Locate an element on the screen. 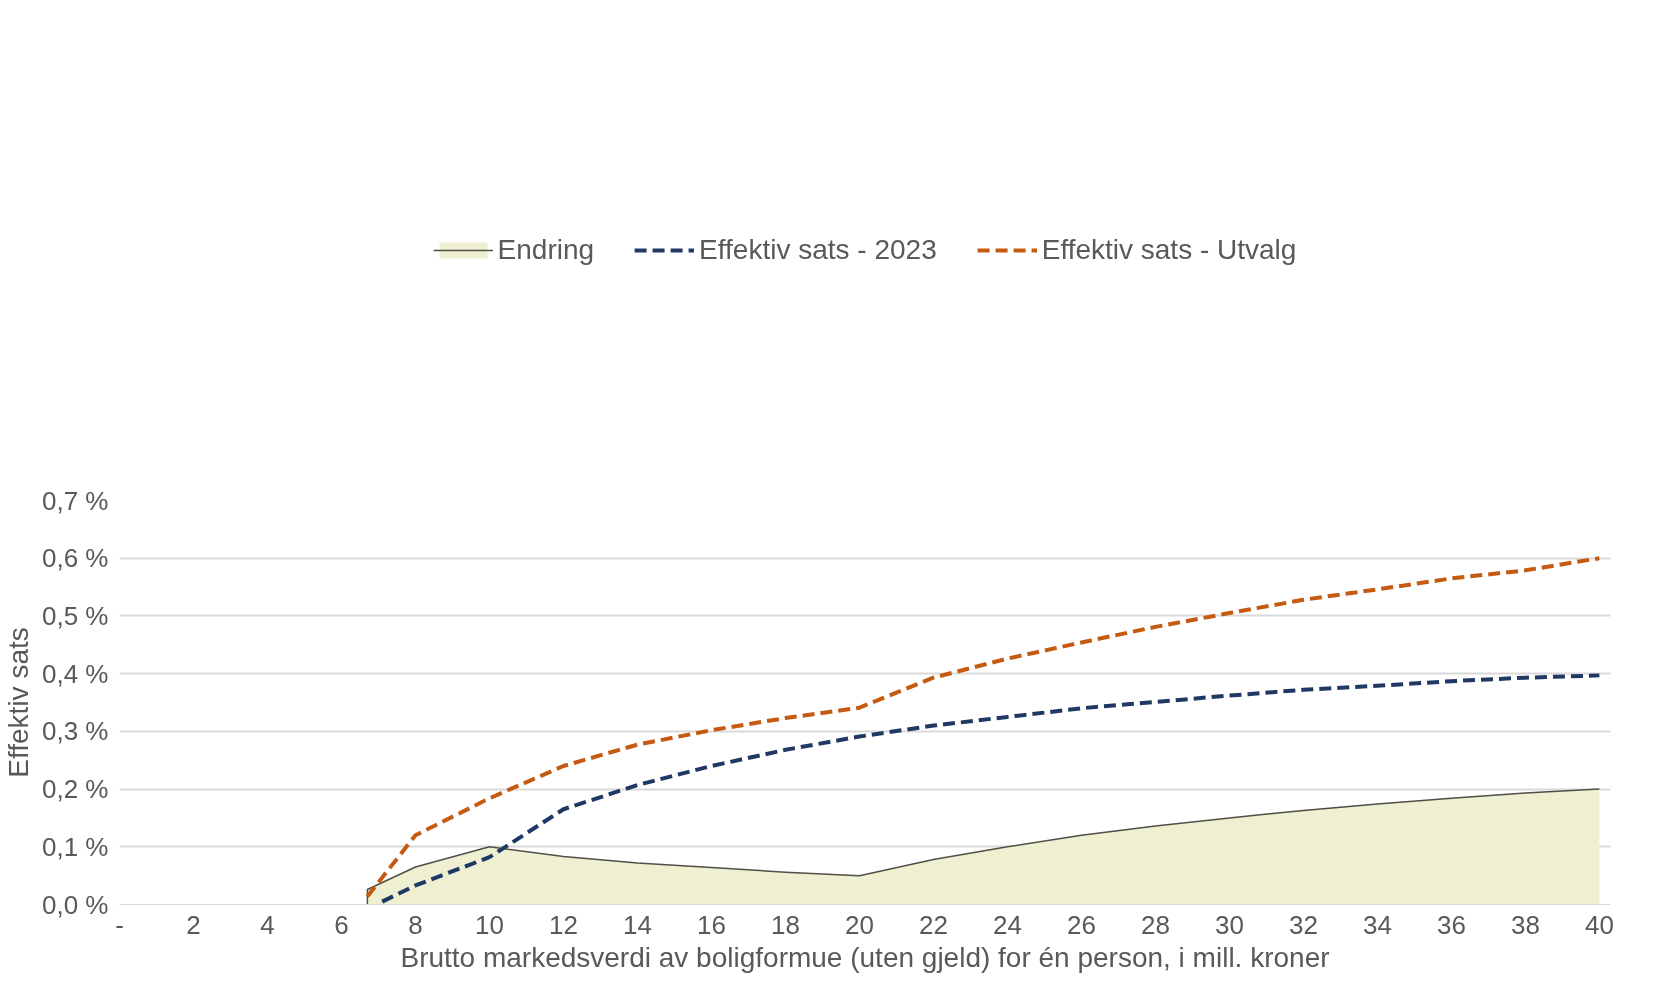  x-tick-label: - is located at coordinates (119, 924).